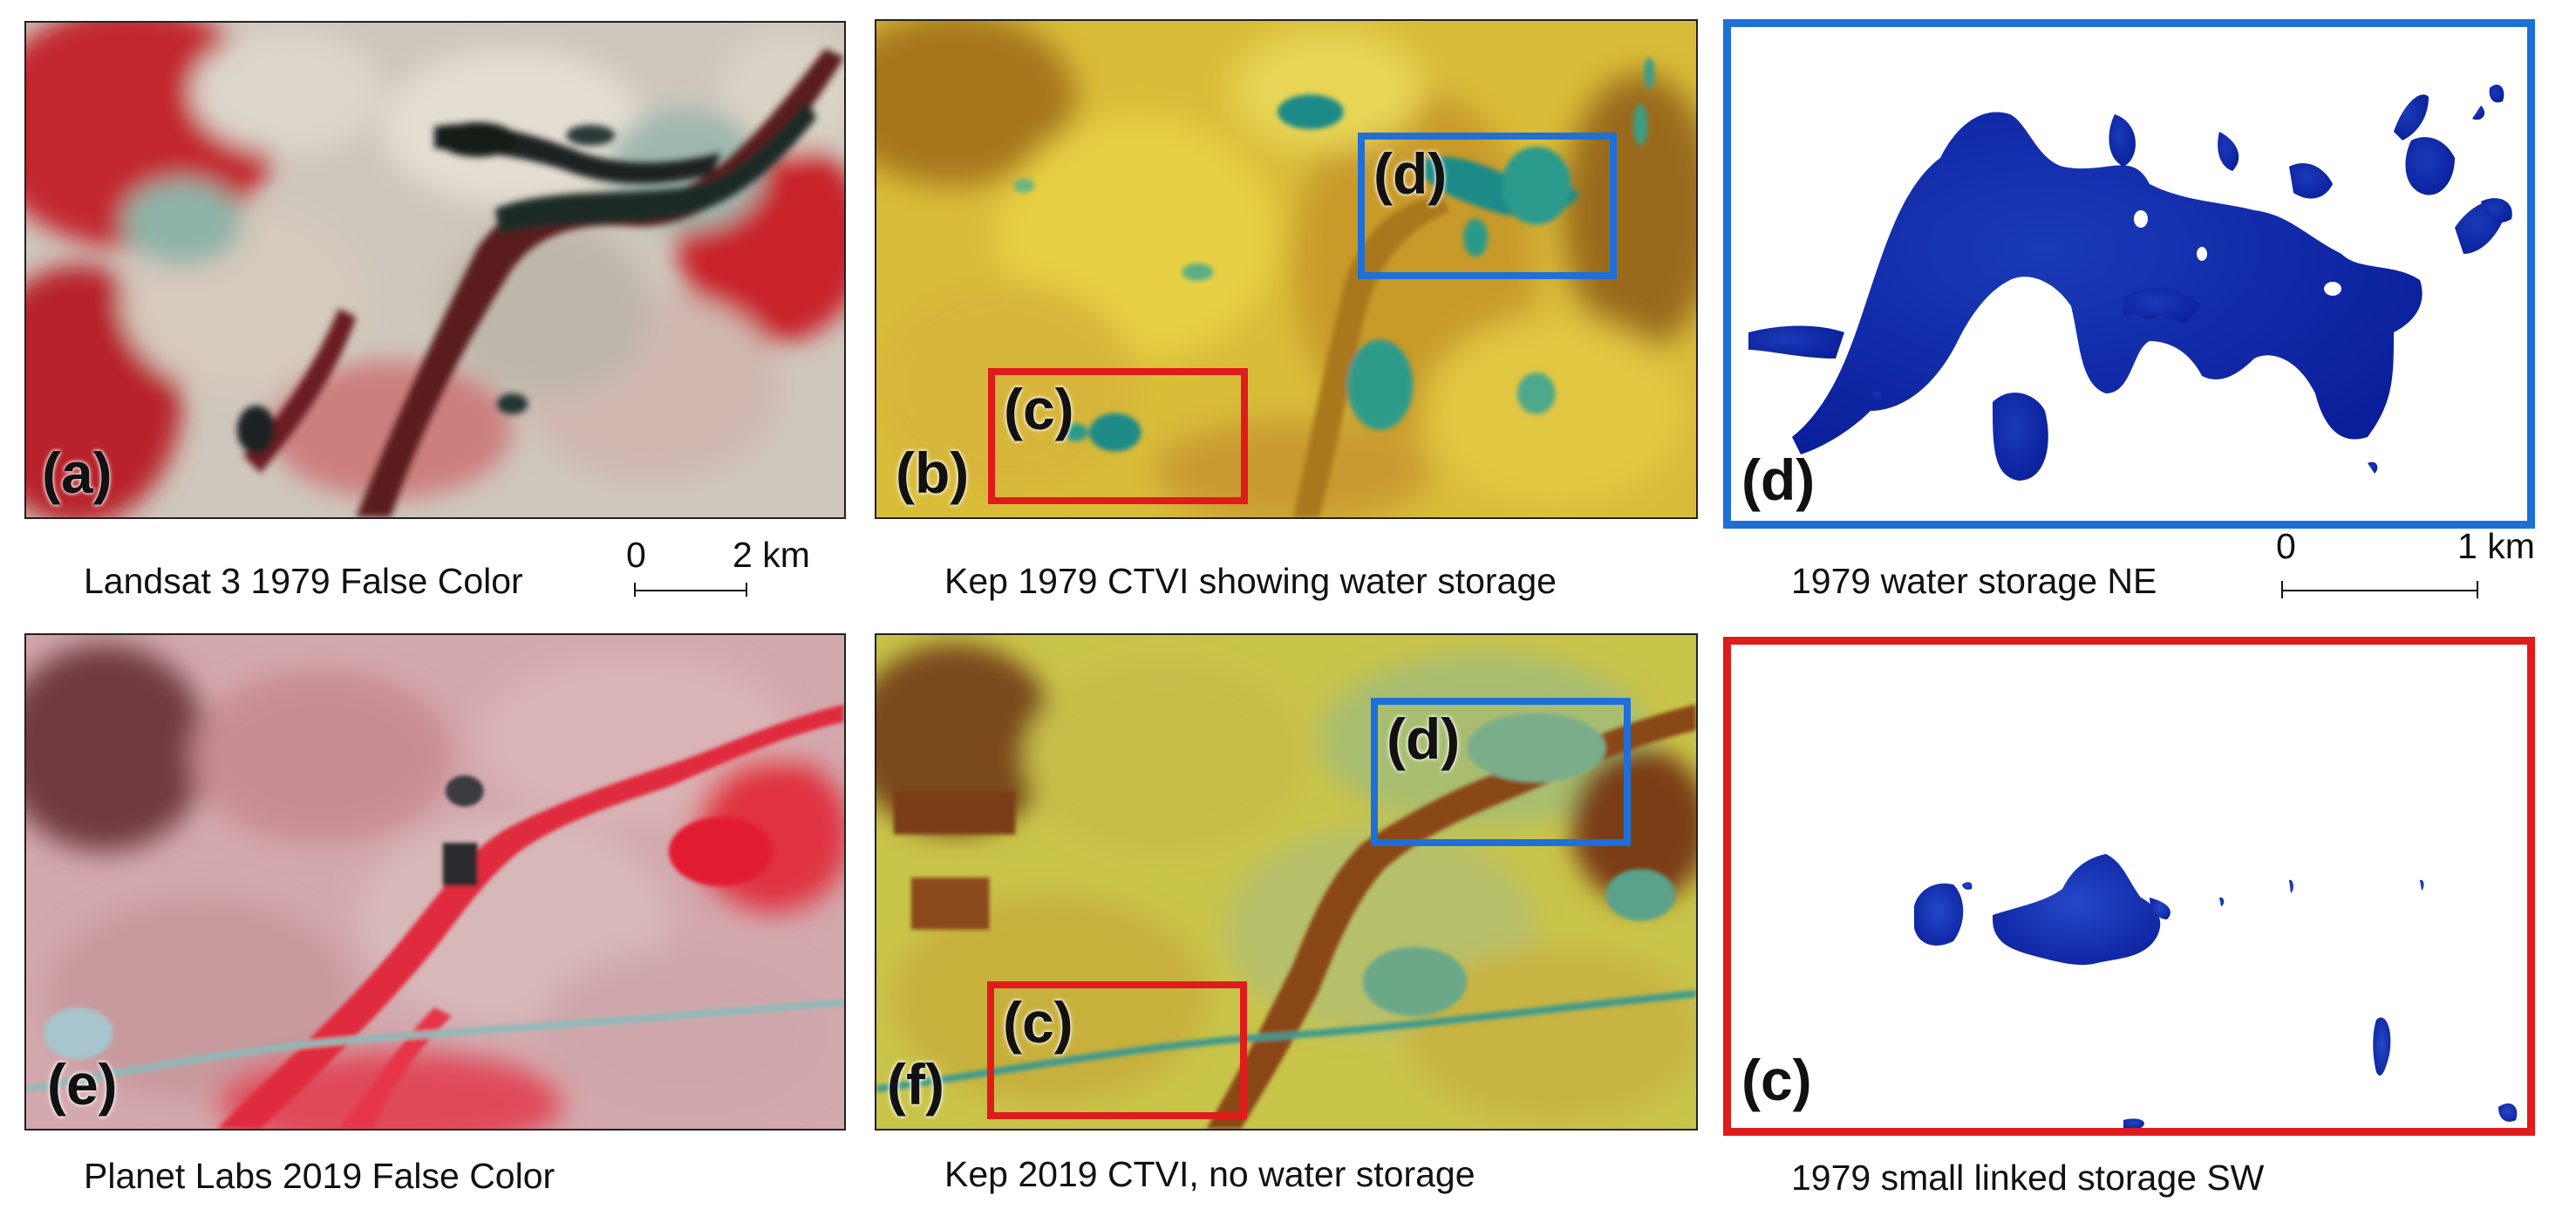 Image resolution: width=2576 pixels, height=1216 pixels. I want to click on ctvi-2019-image: (d) (c) (f), so click(1287, 882).